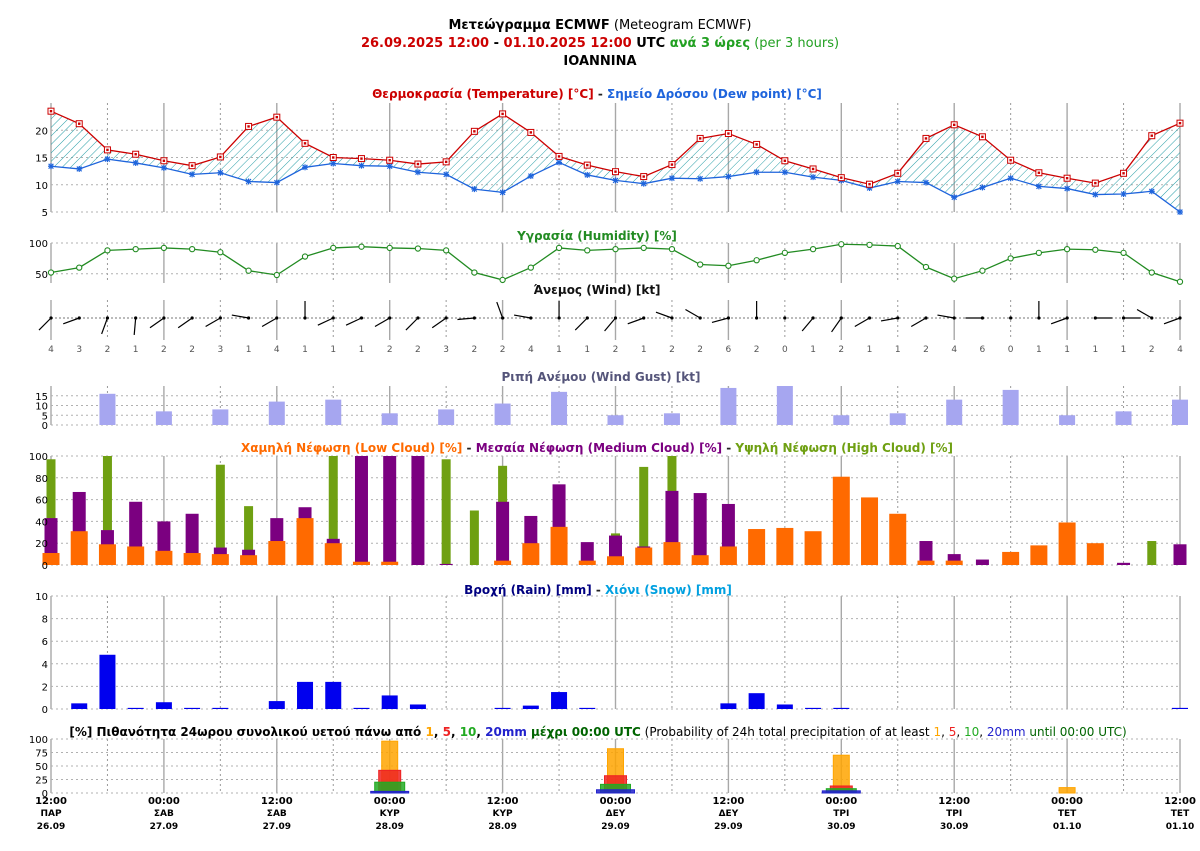 The image size is (1200, 851). Describe the element at coordinates (600, 61) in the screenshot. I see `location-name: IOANNINA` at that location.